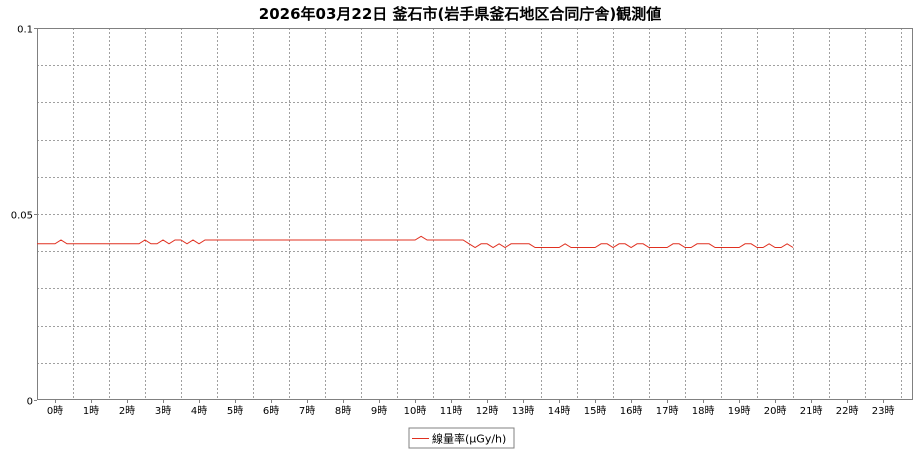 Image resolution: width=920 pixels, height=450 pixels. Describe the element at coordinates (883, 411) in the screenshot. I see `x-tick-label: 23時` at that location.